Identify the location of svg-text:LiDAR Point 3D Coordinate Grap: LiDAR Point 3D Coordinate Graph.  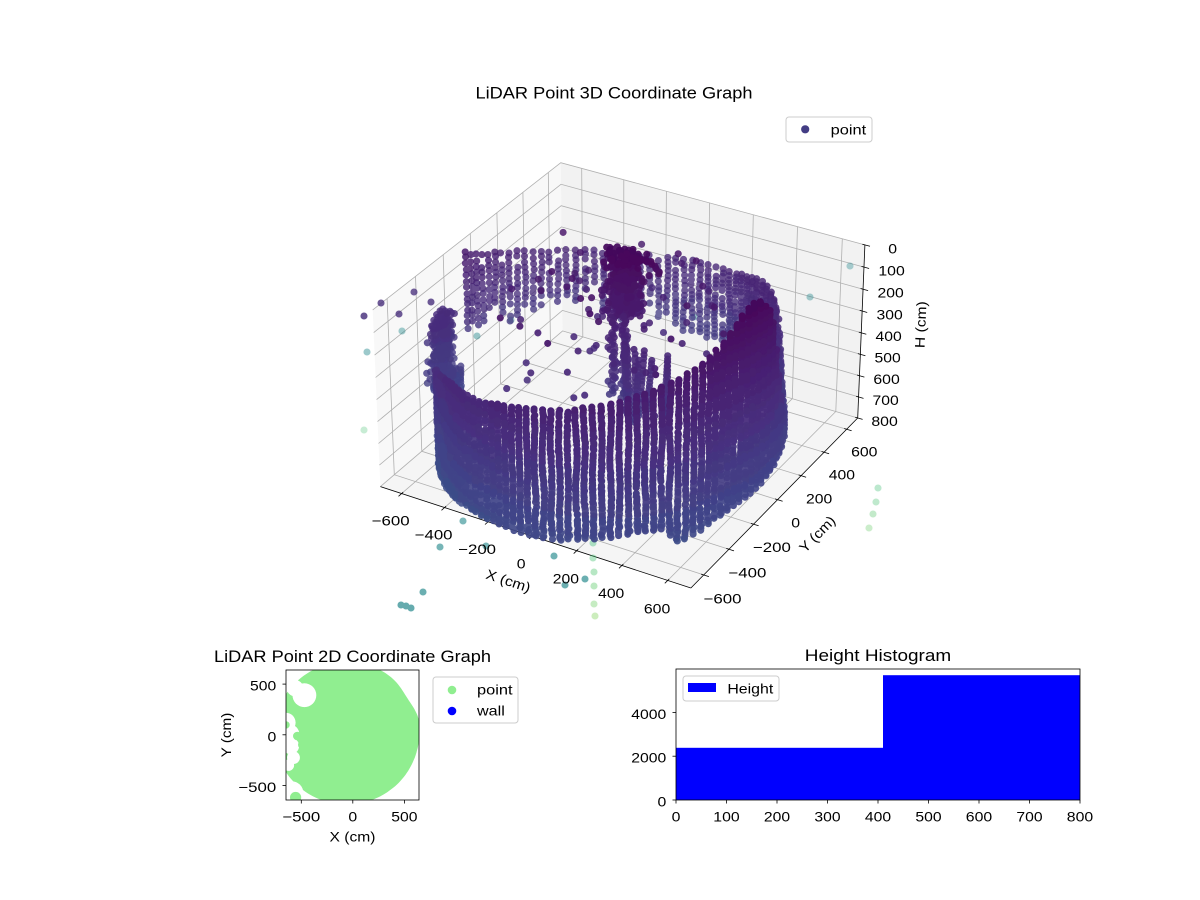
(614, 93).